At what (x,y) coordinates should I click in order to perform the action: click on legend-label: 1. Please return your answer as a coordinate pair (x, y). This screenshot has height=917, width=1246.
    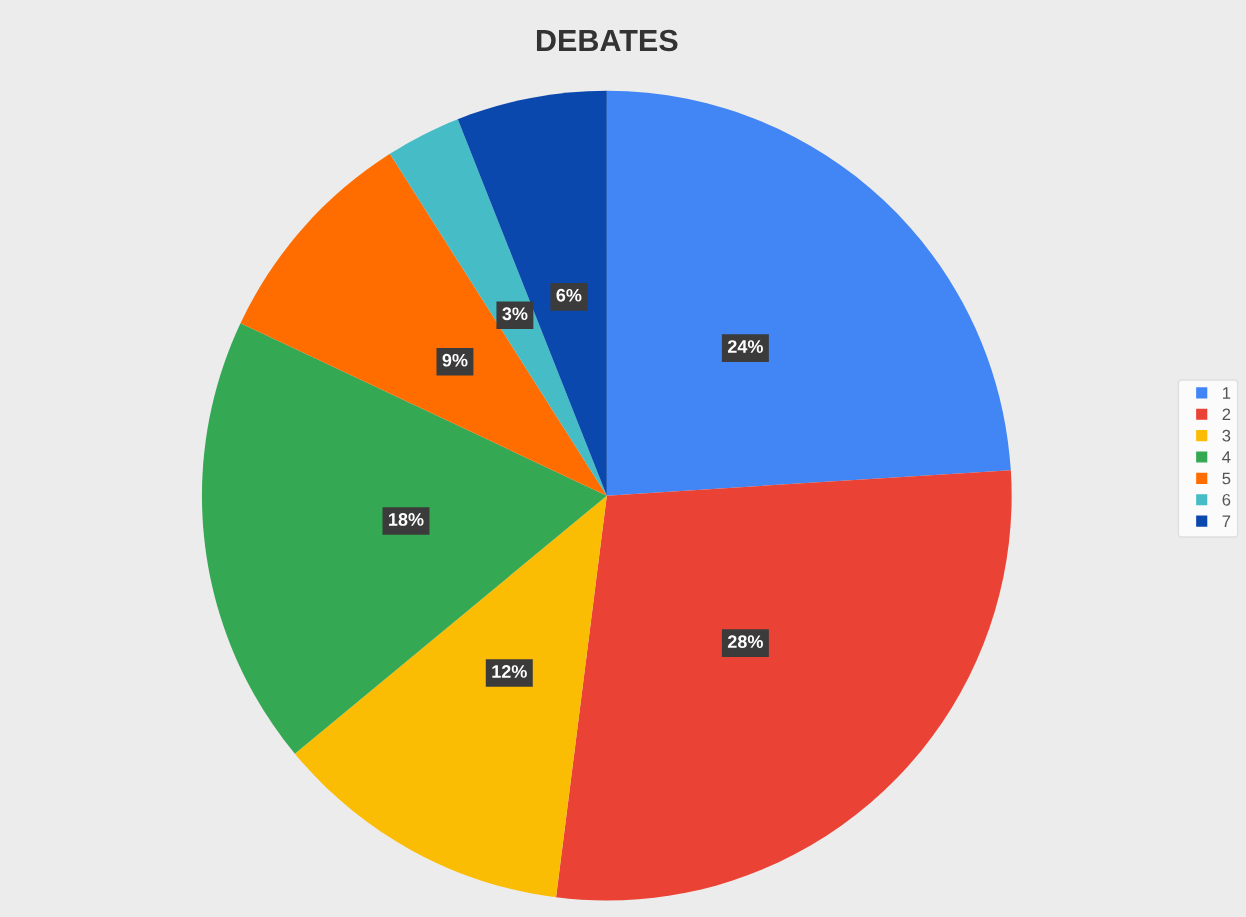
    Looking at the image, I should click on (1227, 393).